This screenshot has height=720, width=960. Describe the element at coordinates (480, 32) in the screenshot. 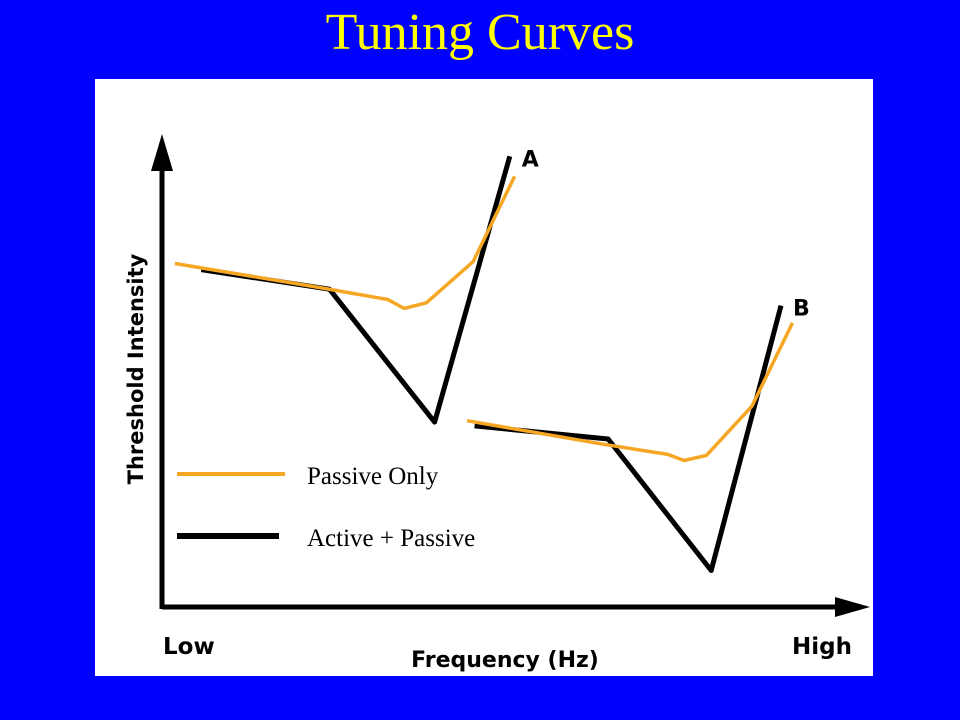

I see `slide-title: Tuning Curves` at that location.